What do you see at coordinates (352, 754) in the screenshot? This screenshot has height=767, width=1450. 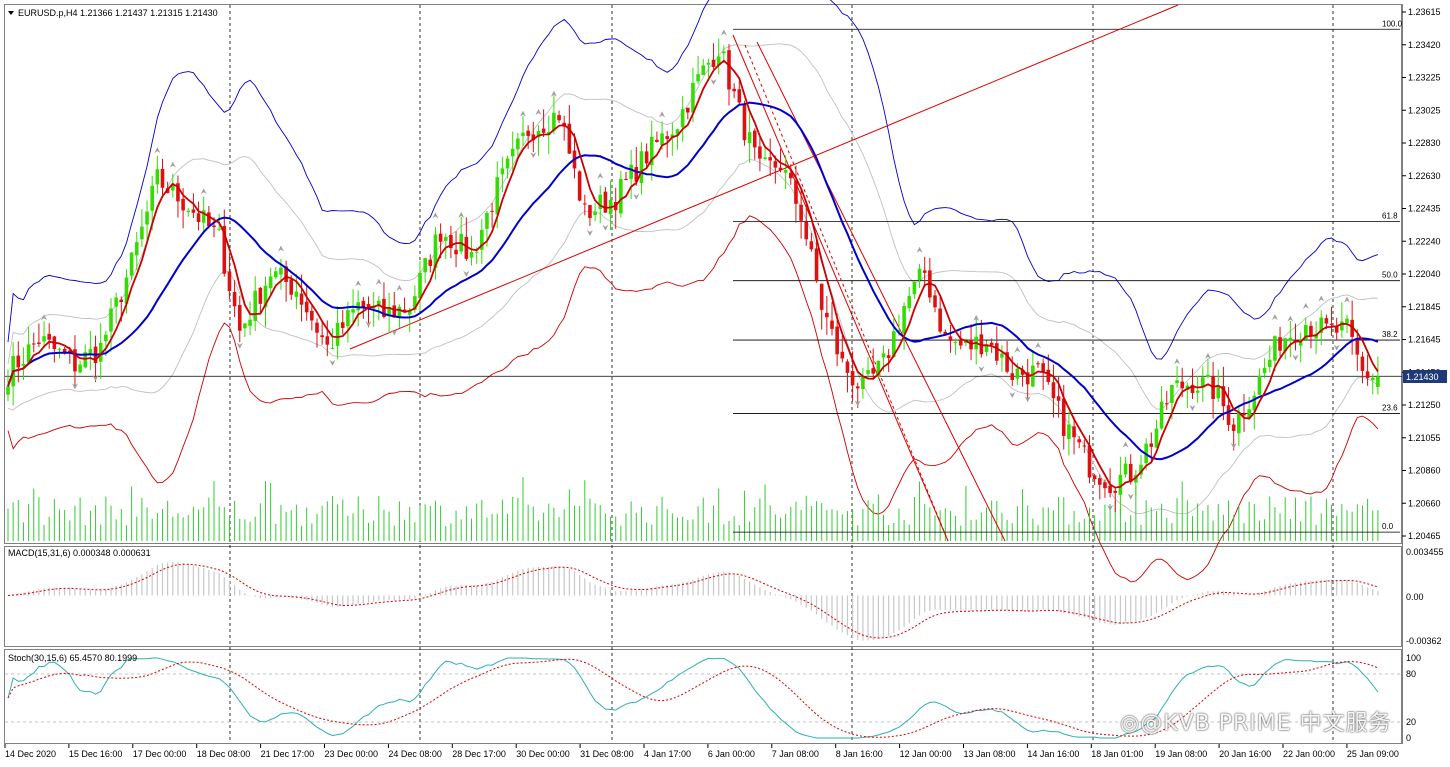 I see `time-tick-label: 23 Dec 00:00` at bounding box center [352, 754].